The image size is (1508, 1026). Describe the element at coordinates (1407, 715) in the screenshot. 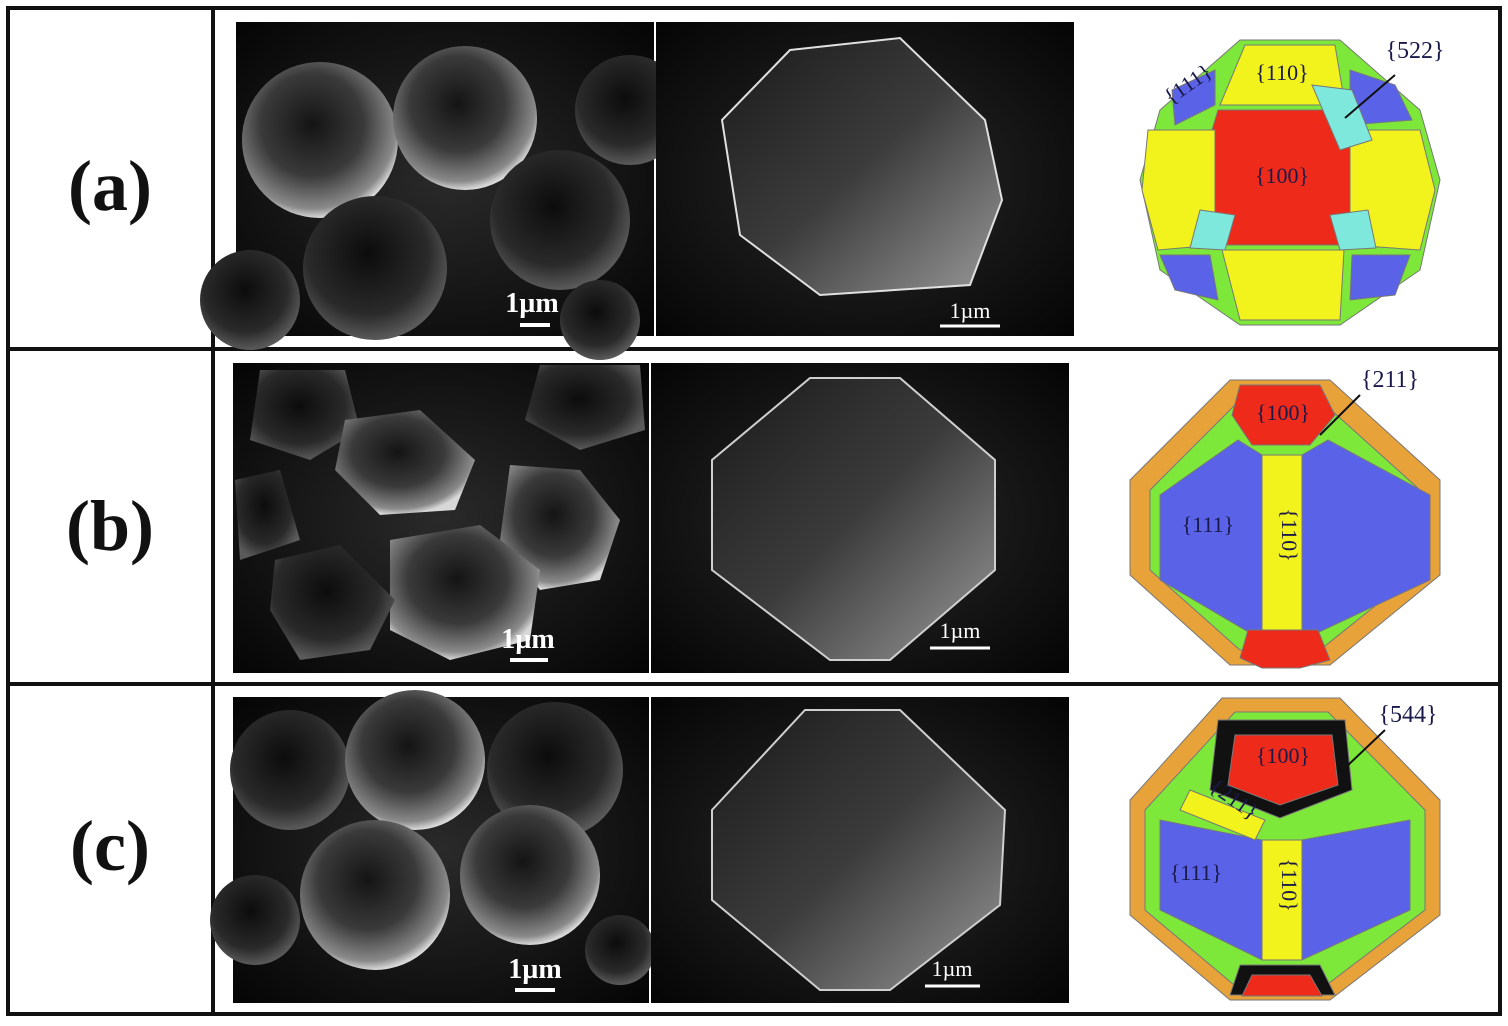

I see `facet-c-544: {544}` at that location.